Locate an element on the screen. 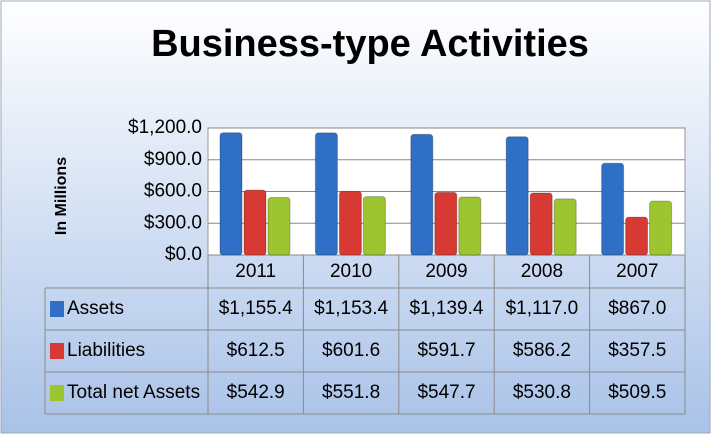  legend-label: Total net Assets is located at coordinates (133, 392).